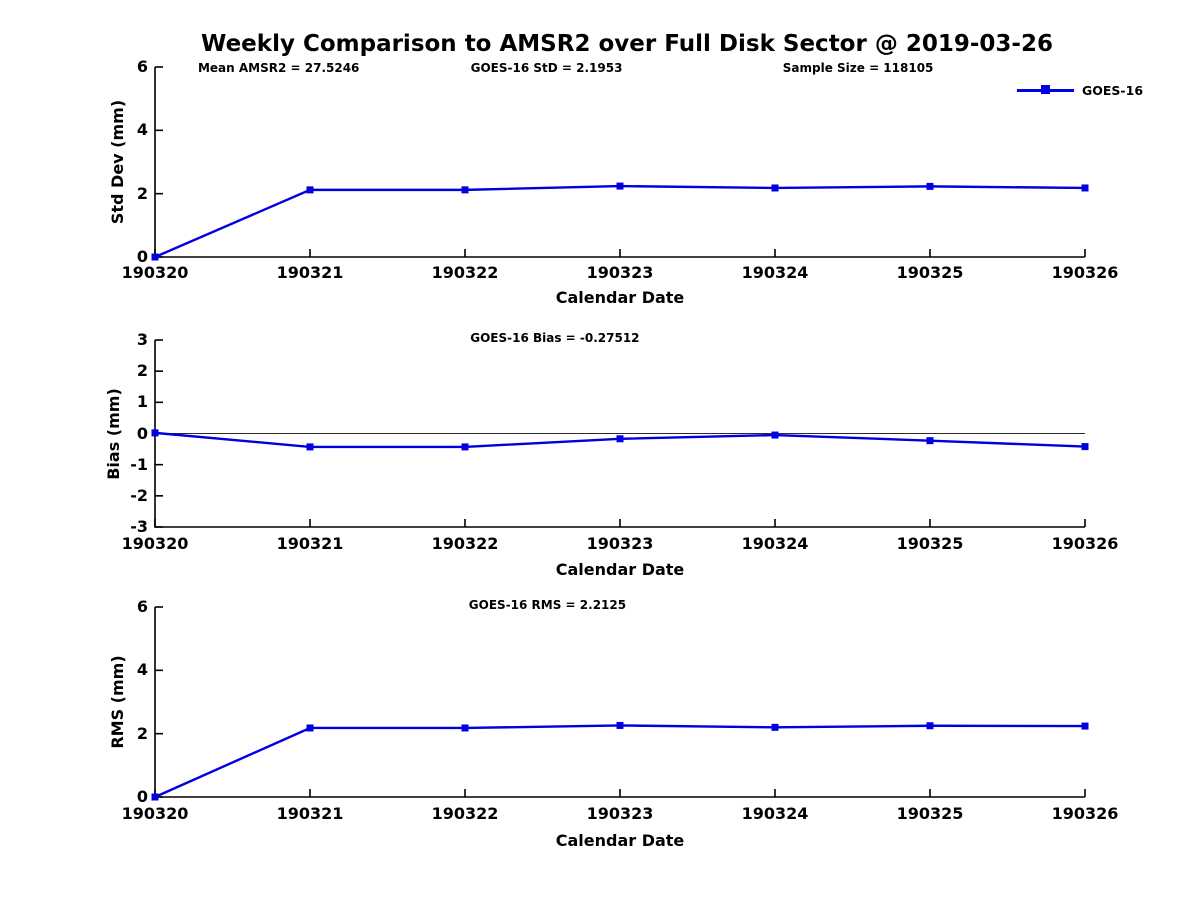  I want to click on y-tick-label: -3, so click(139, 526).